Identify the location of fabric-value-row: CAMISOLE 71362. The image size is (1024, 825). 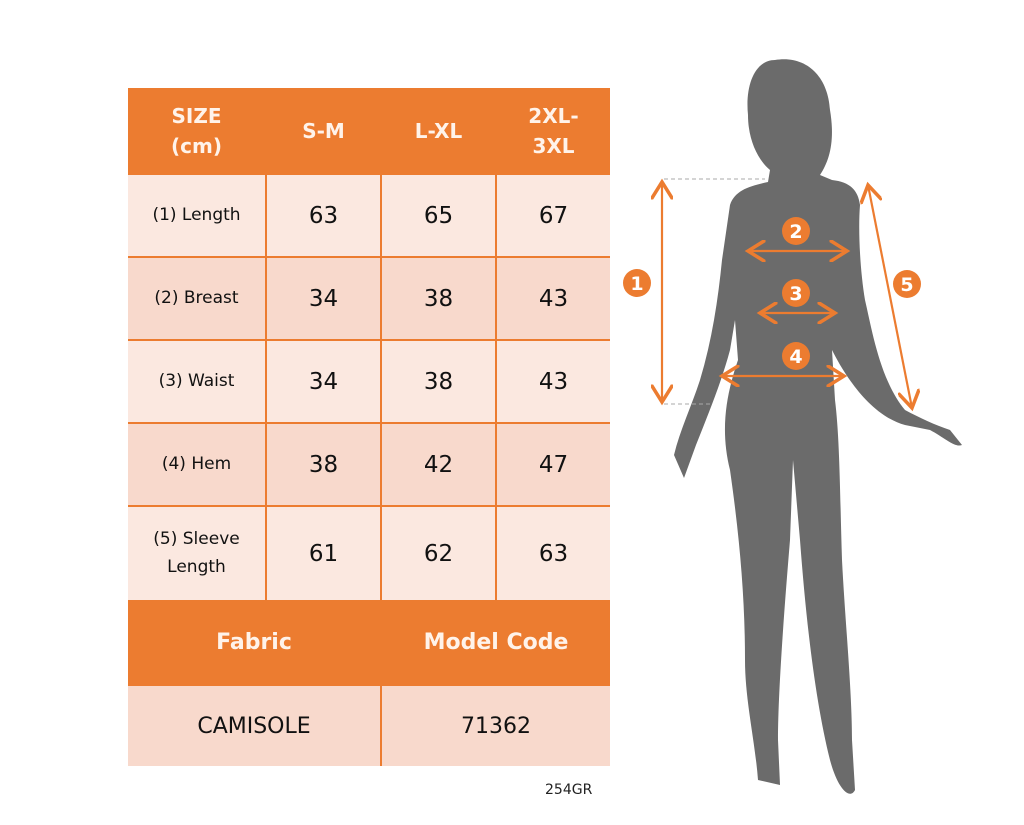
(369, 726).